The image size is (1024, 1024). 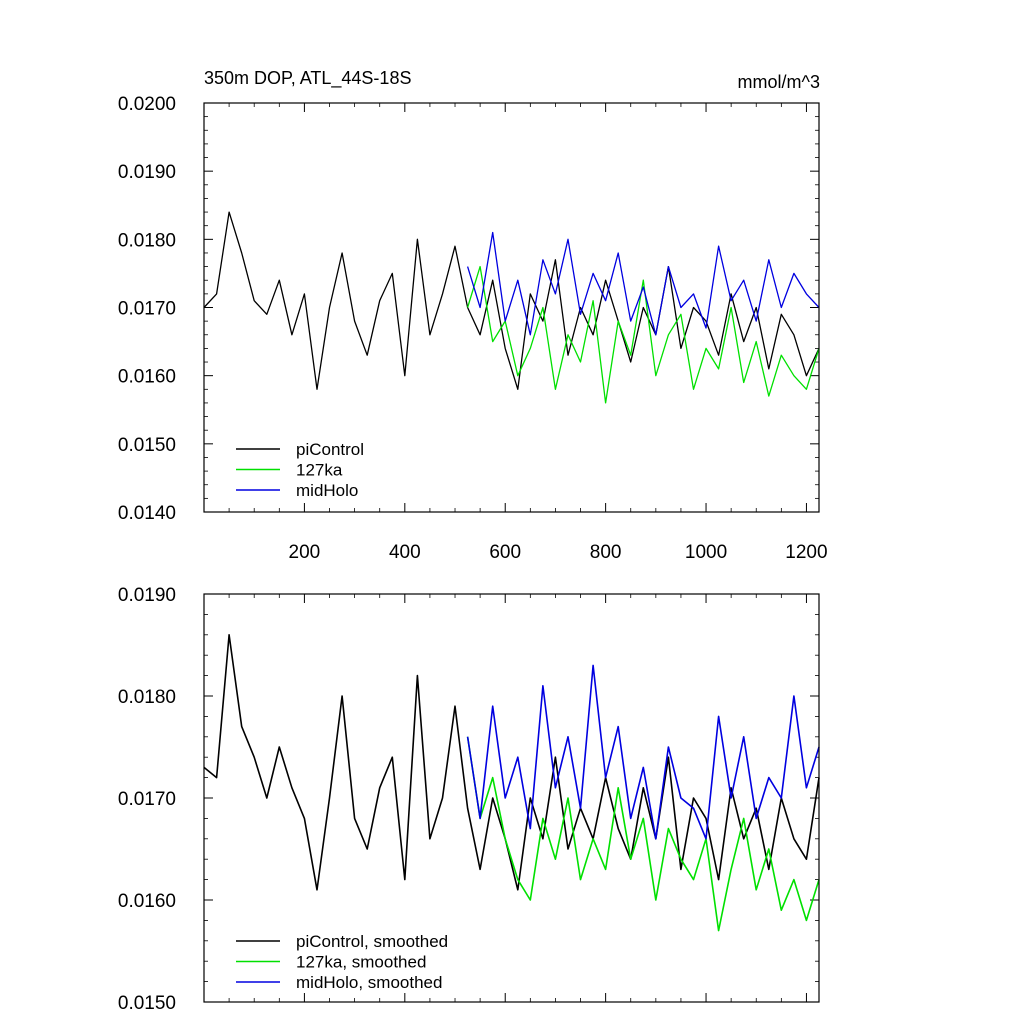 I want to click on legend-label: midHolo, smoothed, so click(x=369, y=982).